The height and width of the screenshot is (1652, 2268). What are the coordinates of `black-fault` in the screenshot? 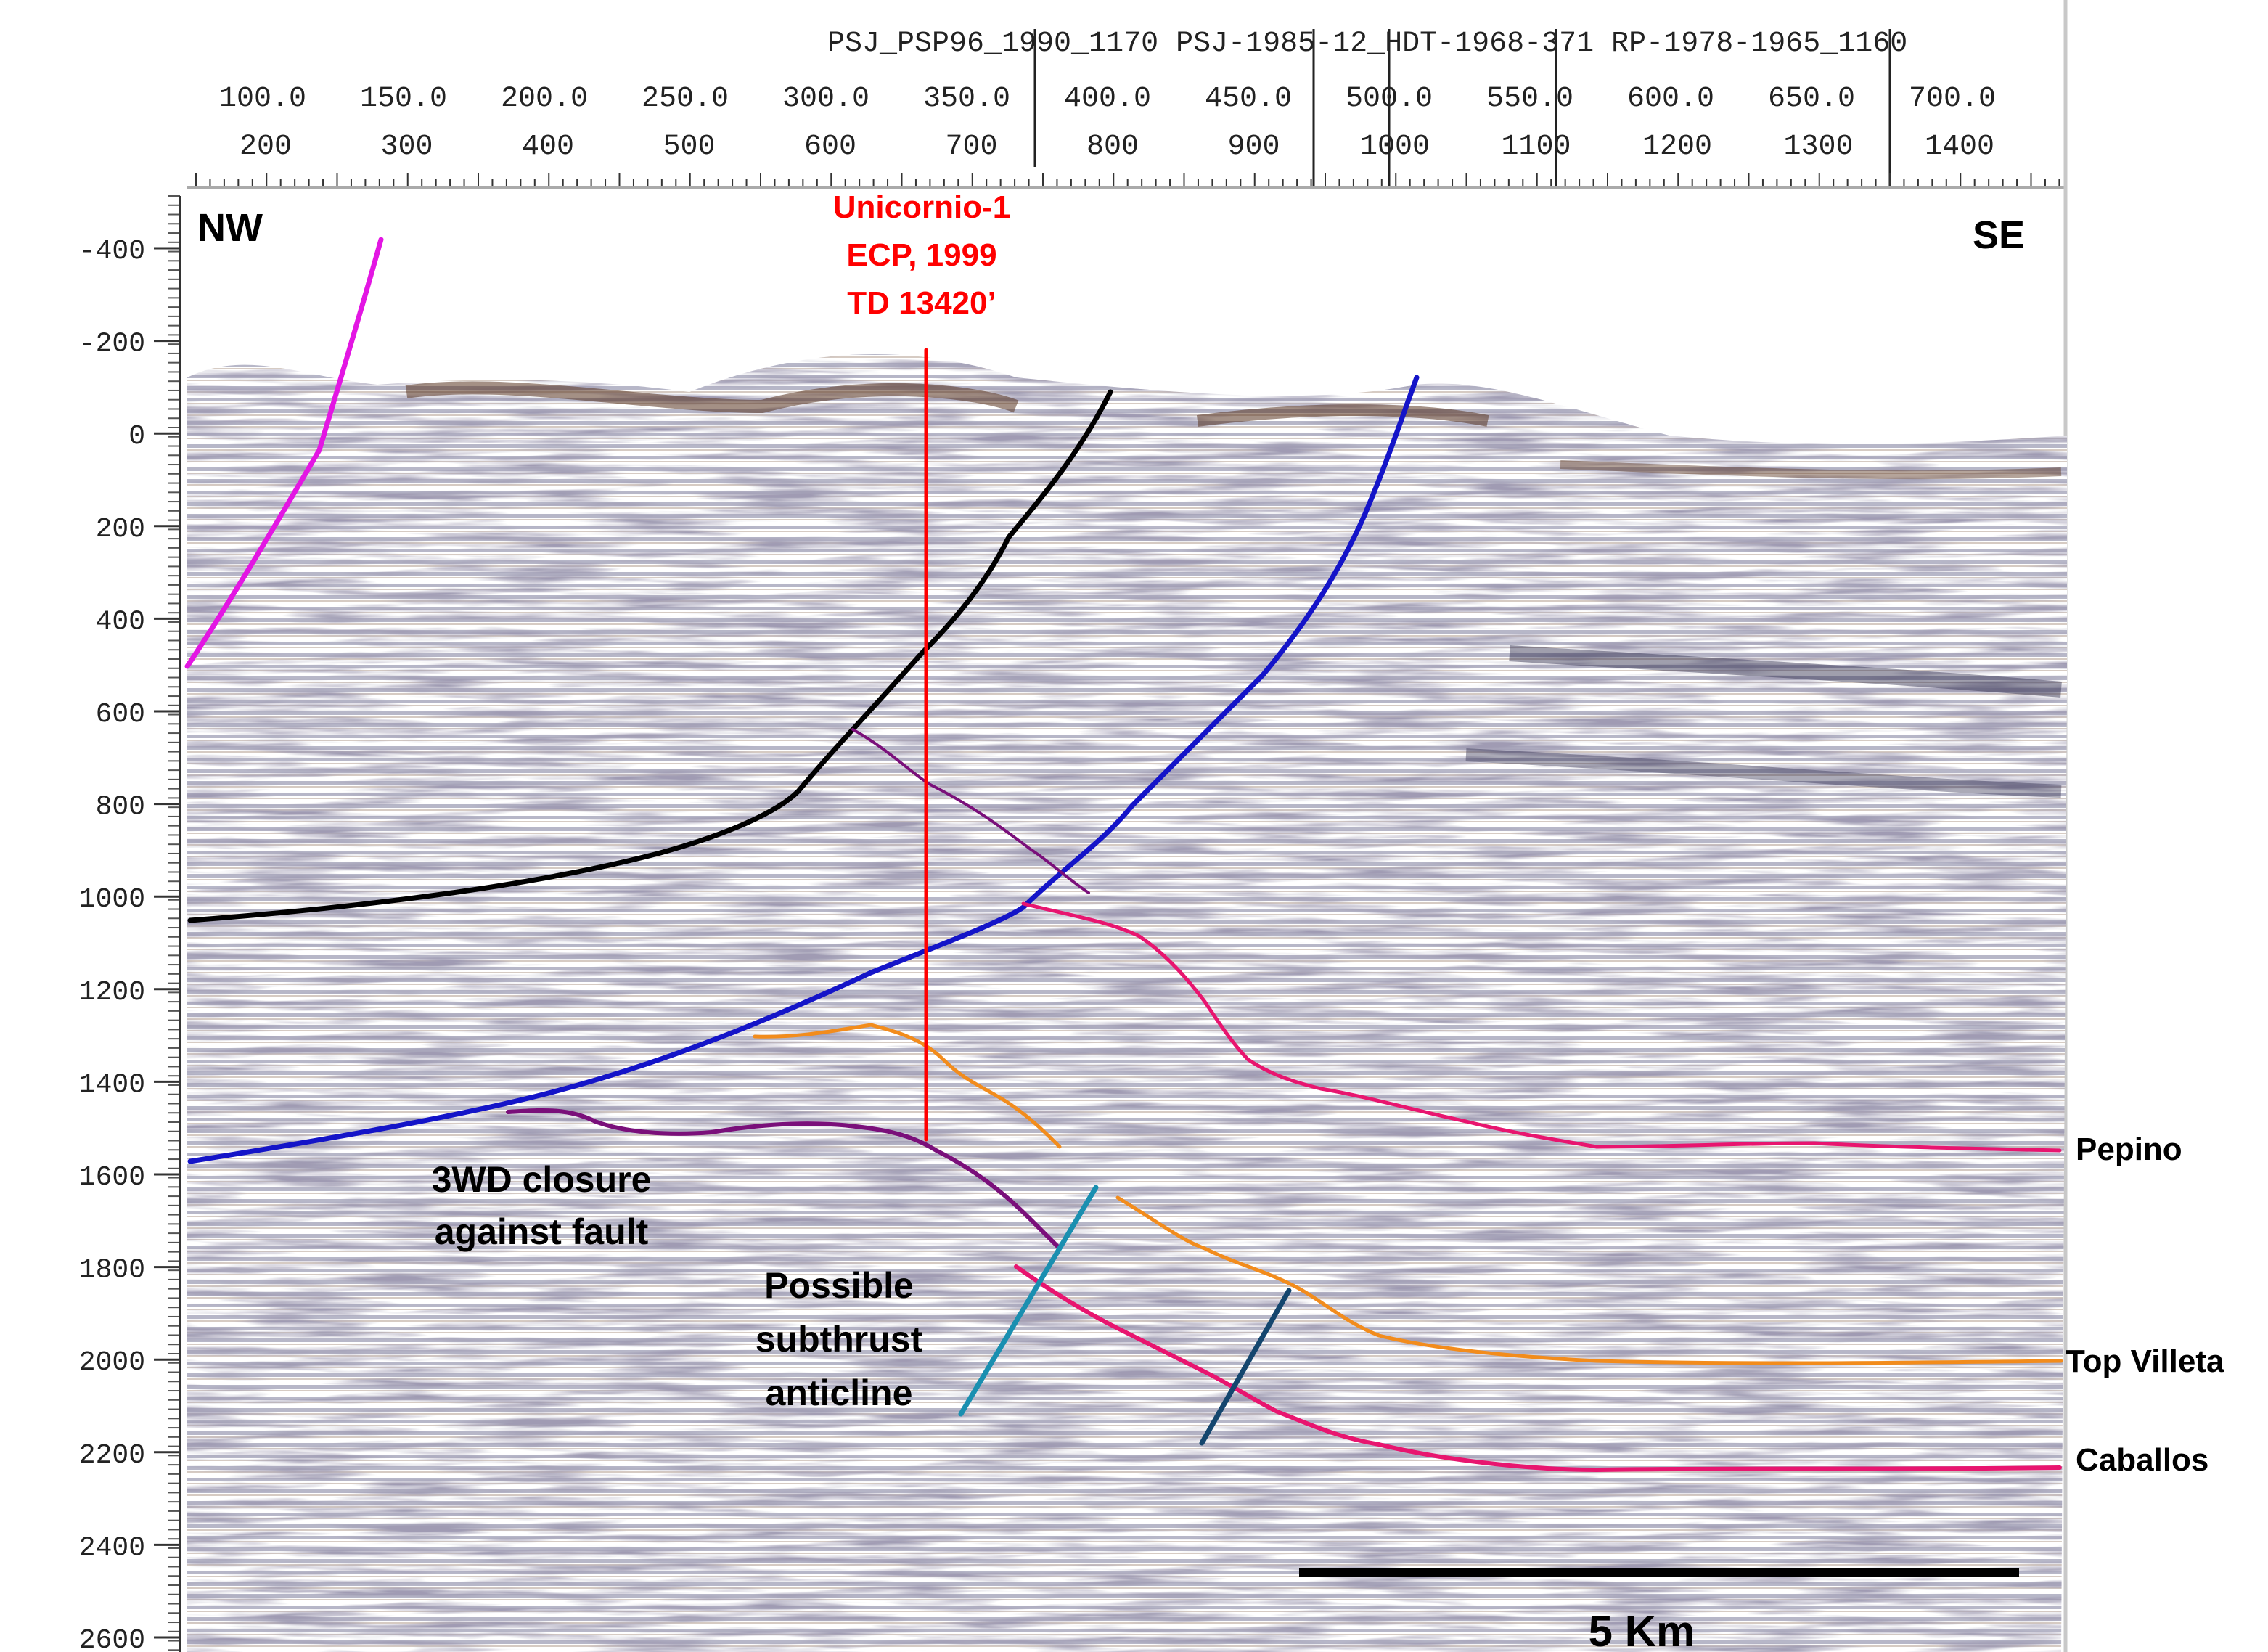 It's located at (650, 656).